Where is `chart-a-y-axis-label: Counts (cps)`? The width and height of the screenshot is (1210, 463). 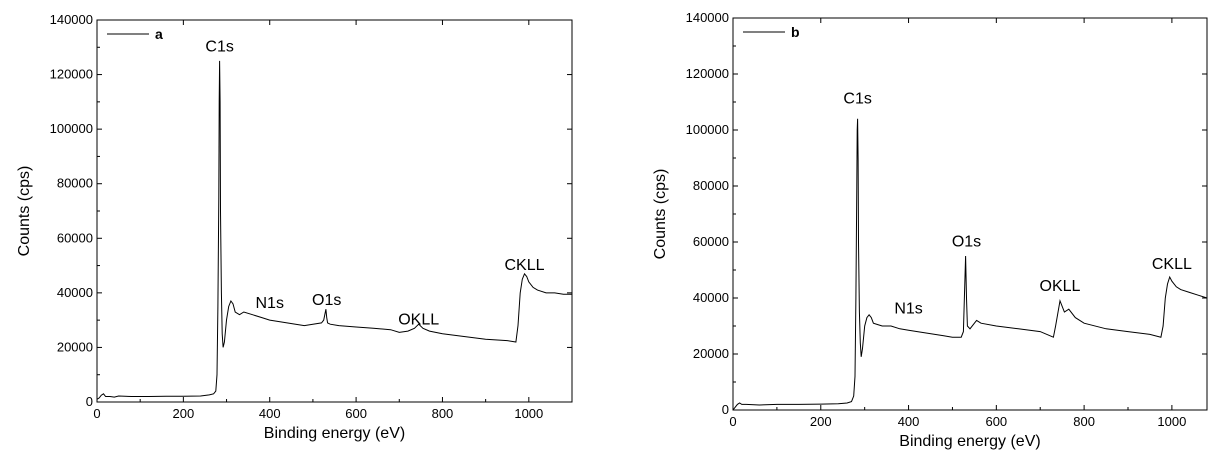
chart-a-y-axis-label: Counts (cps) is located at coordinates (24, 211).